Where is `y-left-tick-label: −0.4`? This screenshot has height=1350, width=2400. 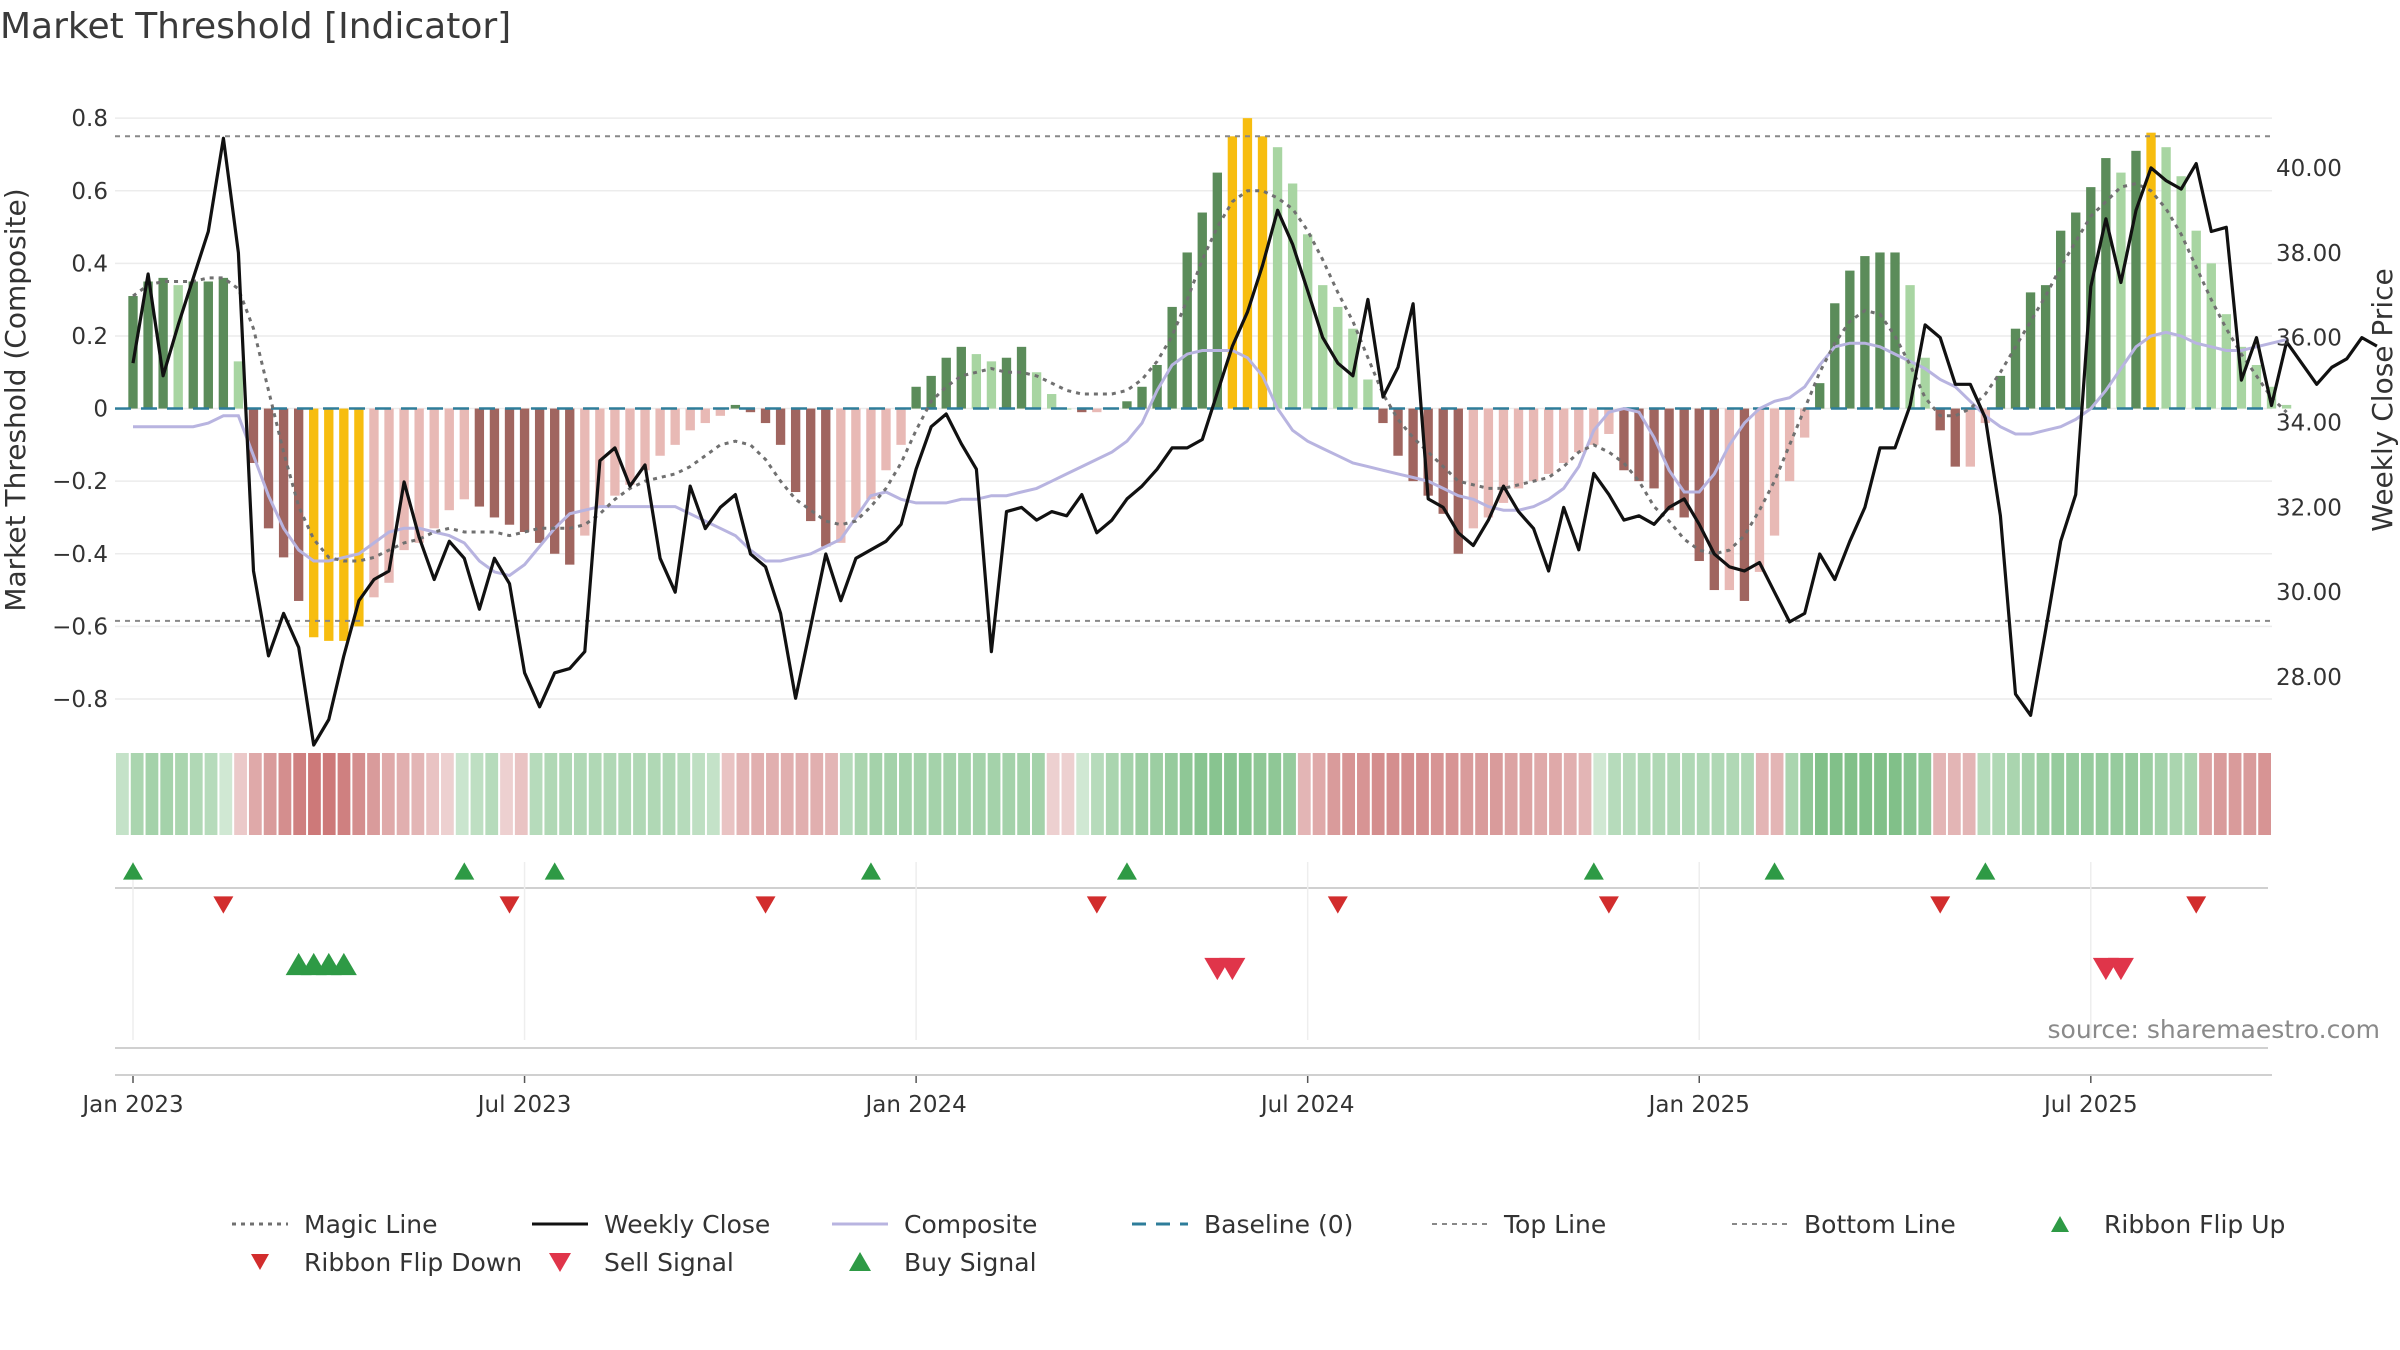
y-left-tick-label: −0.4 is located at coordinates (80, 555).